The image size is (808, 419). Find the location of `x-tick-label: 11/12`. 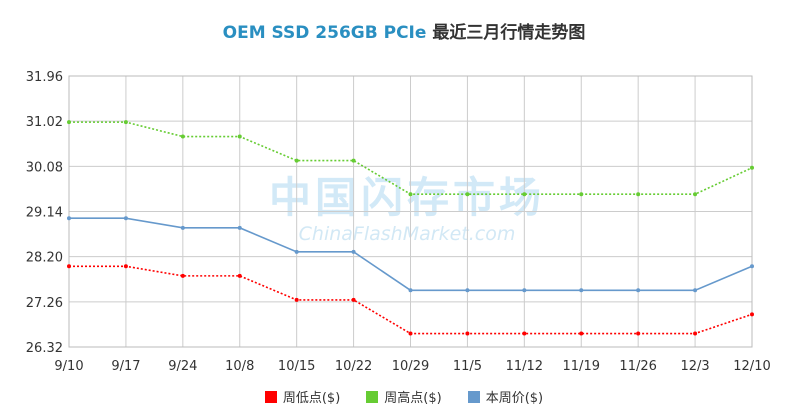

x-tick-label: 11/12 is located at coordinates (524, 366).